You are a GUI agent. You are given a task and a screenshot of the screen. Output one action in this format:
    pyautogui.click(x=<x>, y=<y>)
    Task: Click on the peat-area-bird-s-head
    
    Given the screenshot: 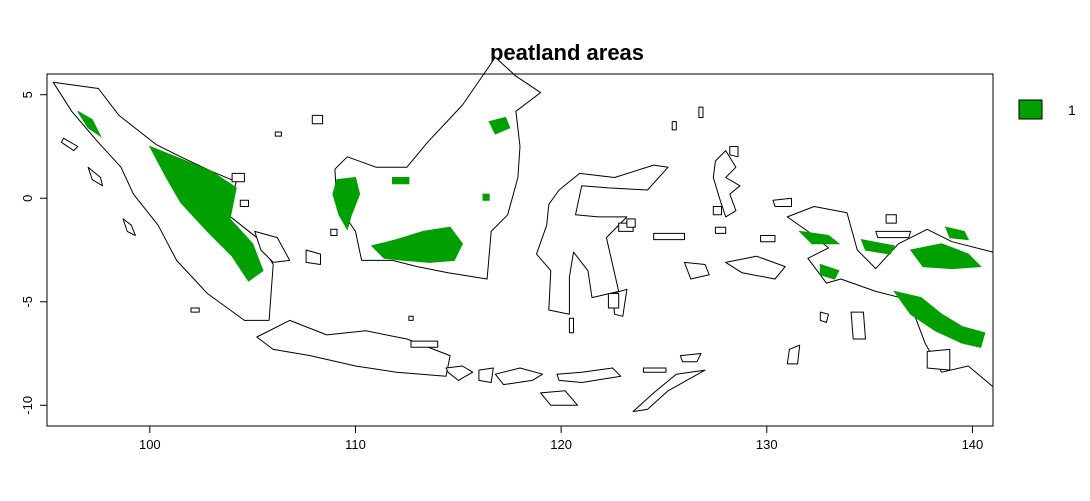 What is the action you would take?
    pyautogui.click(x=819, y=237)
    